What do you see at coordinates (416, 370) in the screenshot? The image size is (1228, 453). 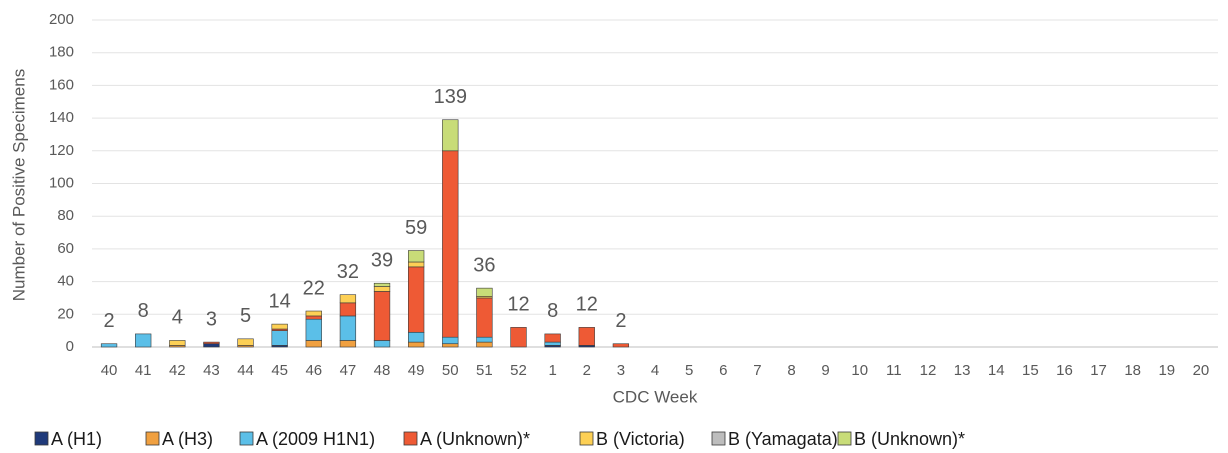 I see `x-tick-label: 49` at bounding box center [416, 370].